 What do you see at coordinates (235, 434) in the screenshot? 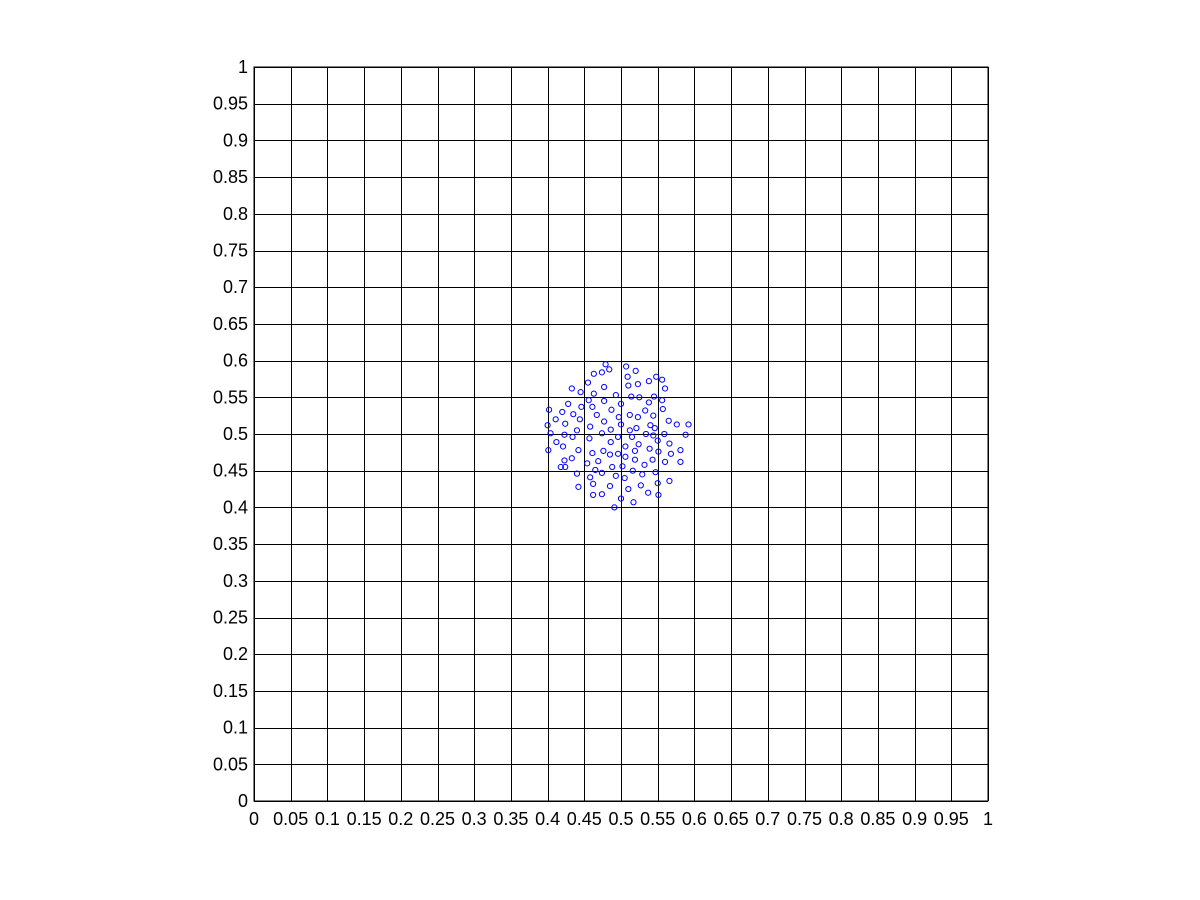
I see `y-tick-label: 0.5` at bounding box center [235, 434].